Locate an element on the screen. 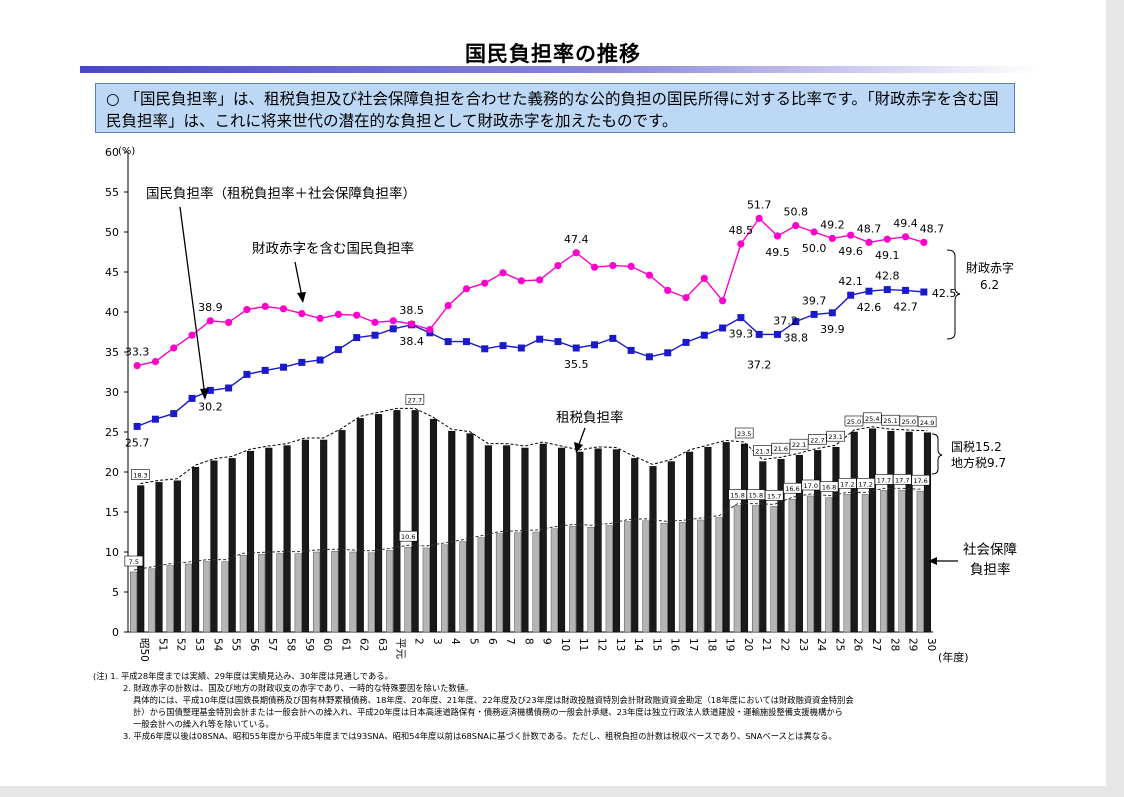 This screenshot has height=797, width=1124. x-tick-label: 54 is located at coordinates (217, 645).